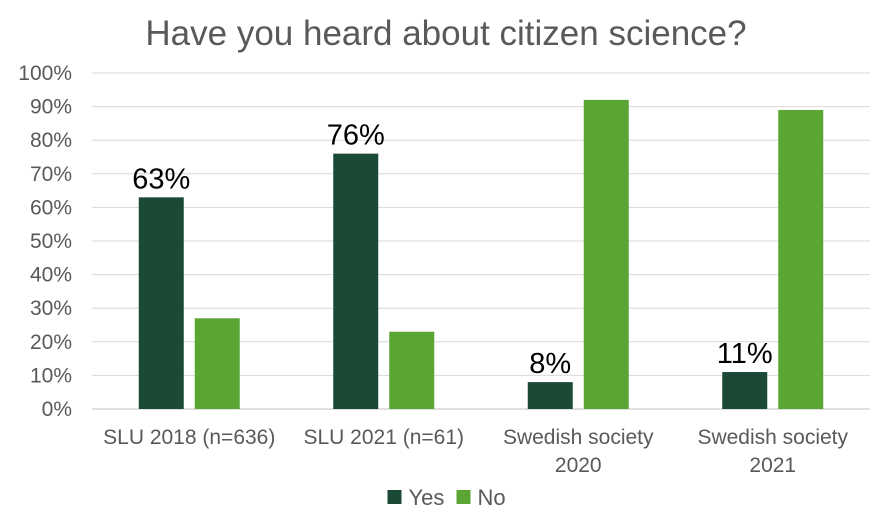 The height and width of the screenshot is (520, 878). Describe the element at coordinates (550, 364) in the screenshot. I see `data-label: 8%` at that location.